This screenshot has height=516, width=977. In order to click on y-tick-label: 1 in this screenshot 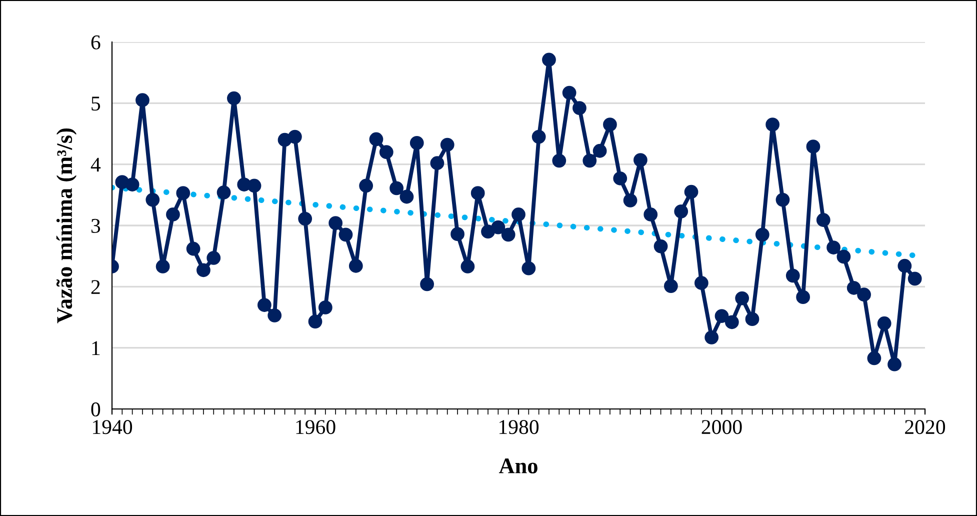, I will do `click(96, 348)`.